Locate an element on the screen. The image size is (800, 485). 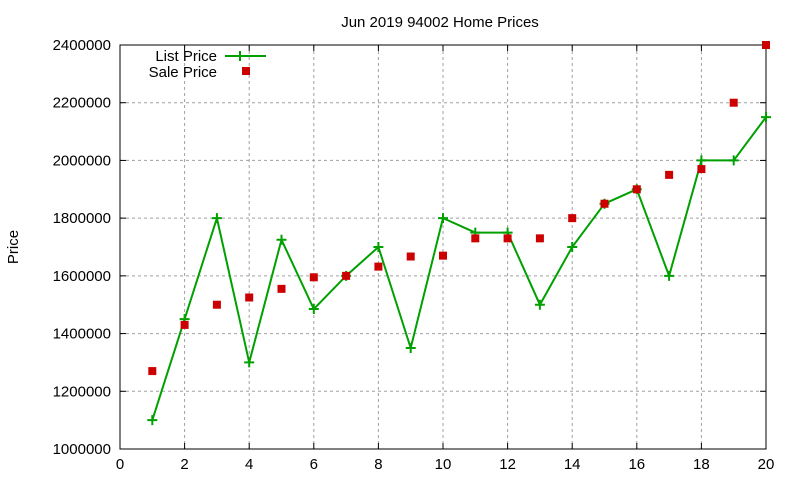
y-tick-label: 2000000 is located at coordinates (82, 160).